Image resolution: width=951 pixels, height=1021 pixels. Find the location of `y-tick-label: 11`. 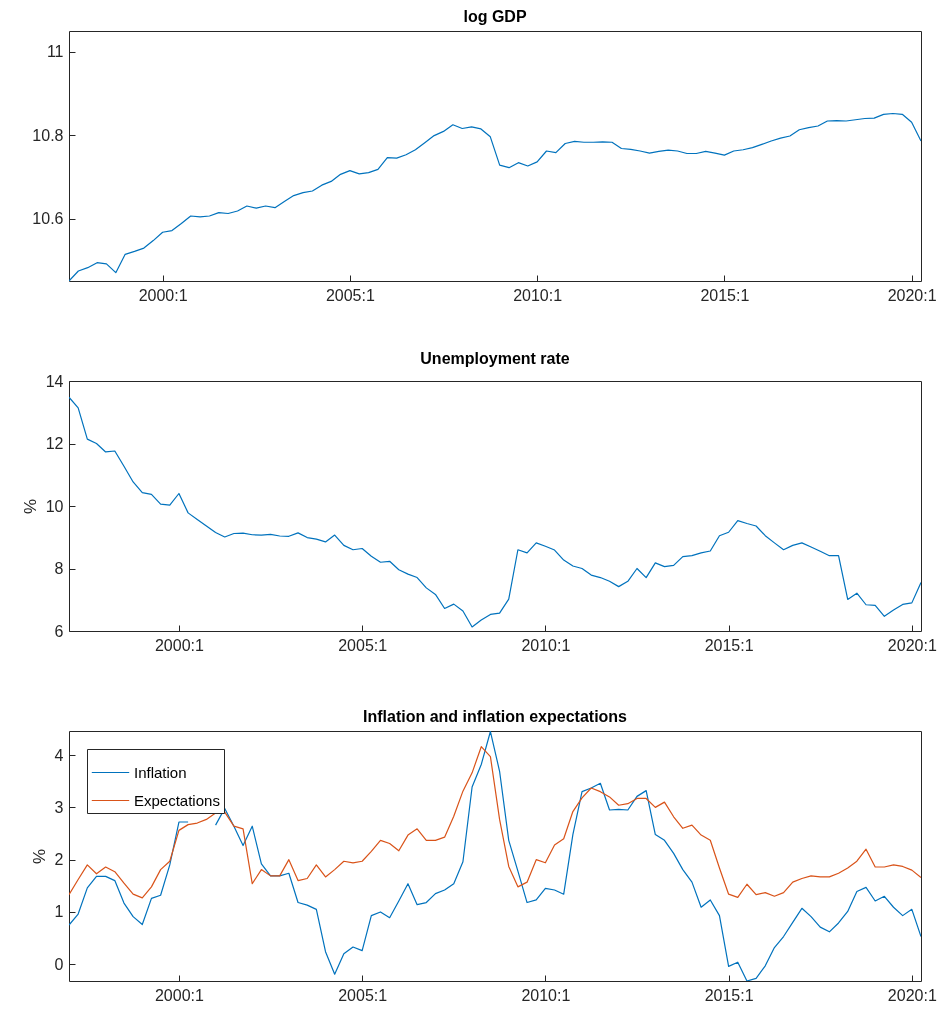

y-tick-label: 11 is located at coordinates (55, 52).